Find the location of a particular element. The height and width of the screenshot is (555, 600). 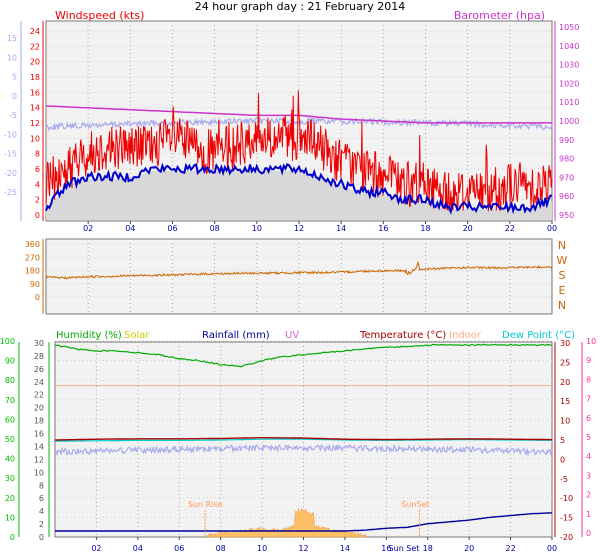

x-tick-label: 20 is located at coordinates (468, 228).